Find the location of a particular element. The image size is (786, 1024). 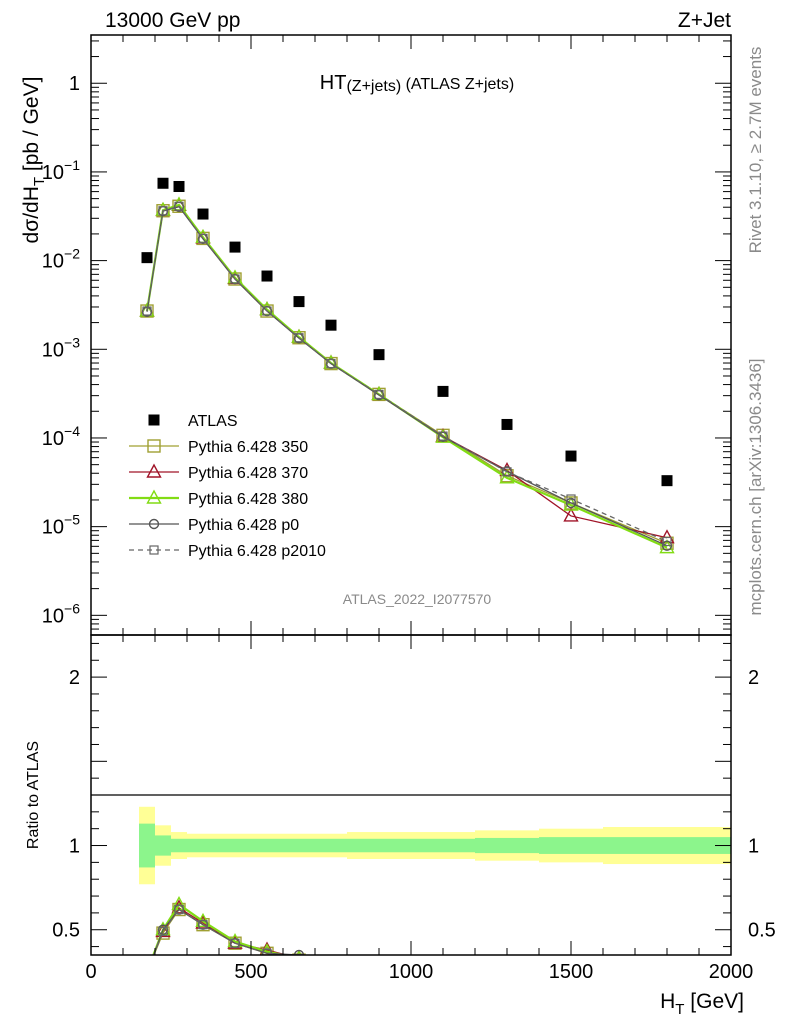

mcplots-label: mcplots.cern.ch [arXiv:1306.3436] is located at coordinates (755, 486).